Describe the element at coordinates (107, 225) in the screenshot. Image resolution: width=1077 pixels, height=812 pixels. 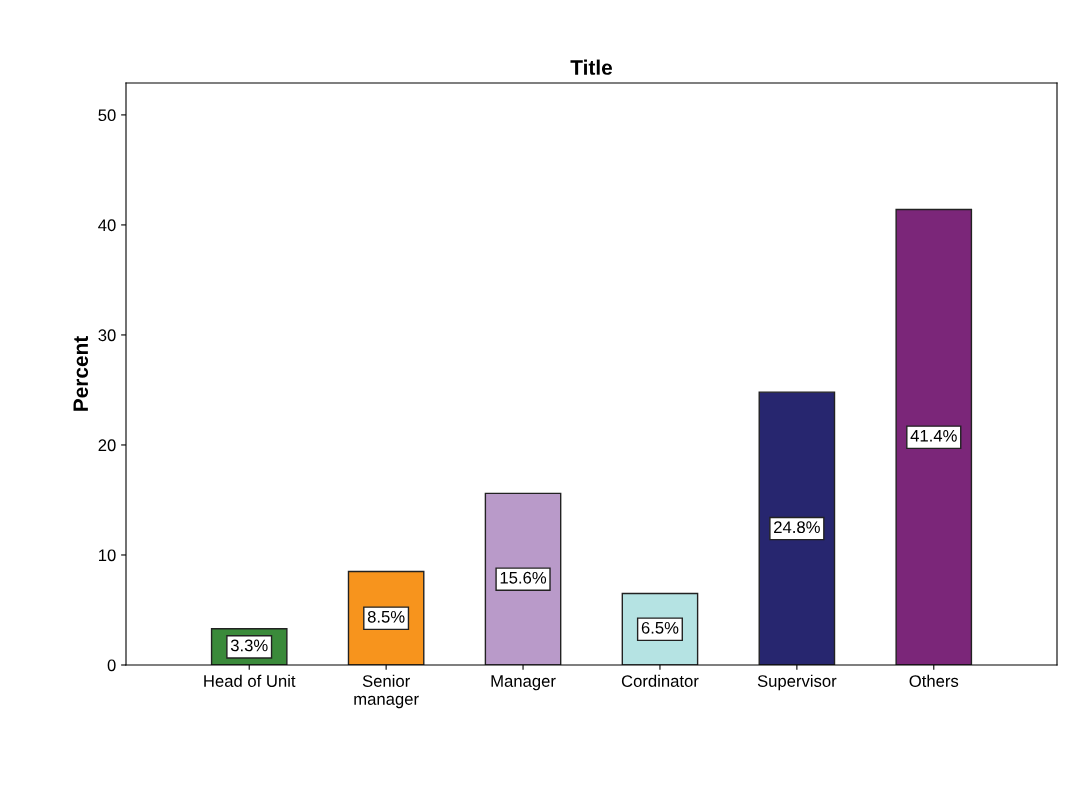
I see `y-tick-label: 40` at that location.